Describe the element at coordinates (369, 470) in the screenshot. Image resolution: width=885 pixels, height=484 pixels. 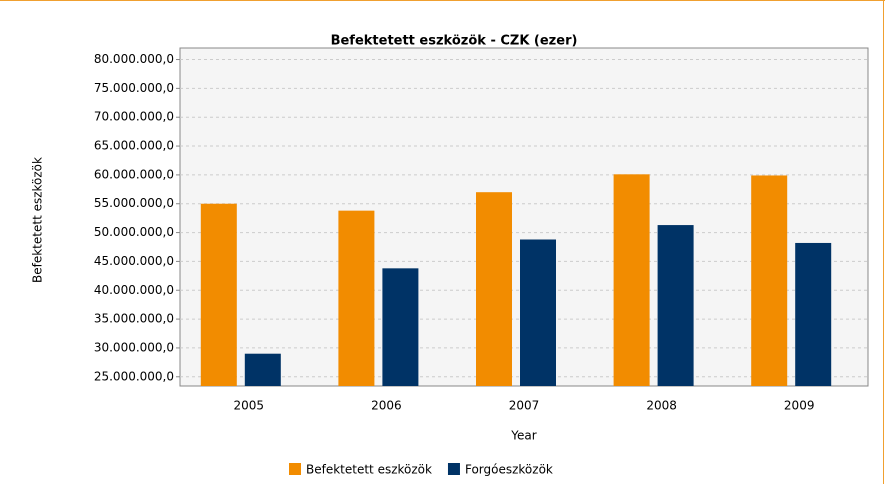
I see `legend-label: Befektetett eszközök` at that location.